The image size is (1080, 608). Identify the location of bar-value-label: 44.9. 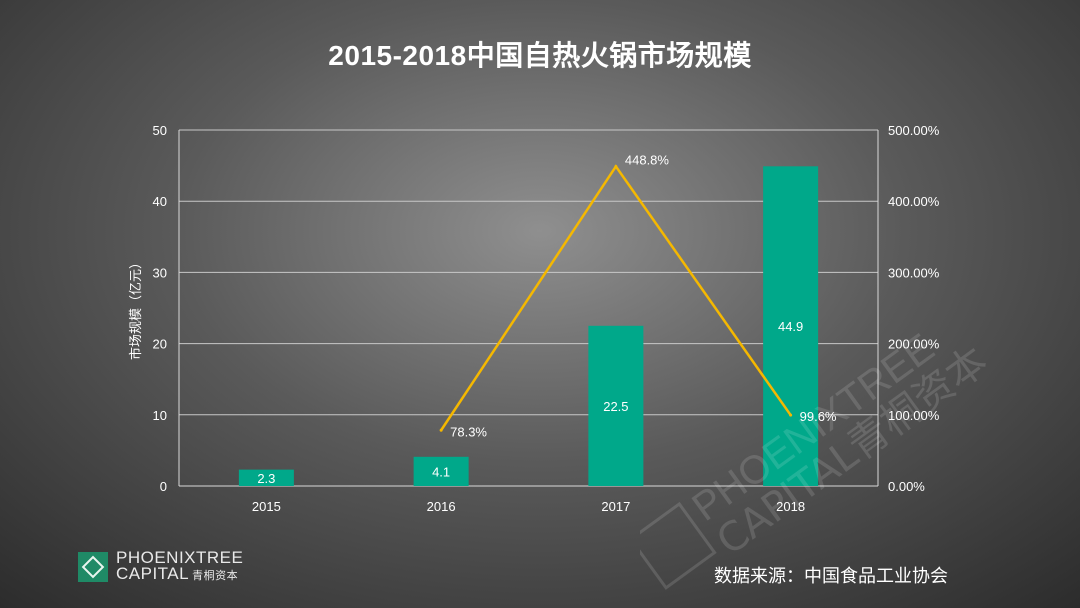
(790, 326).